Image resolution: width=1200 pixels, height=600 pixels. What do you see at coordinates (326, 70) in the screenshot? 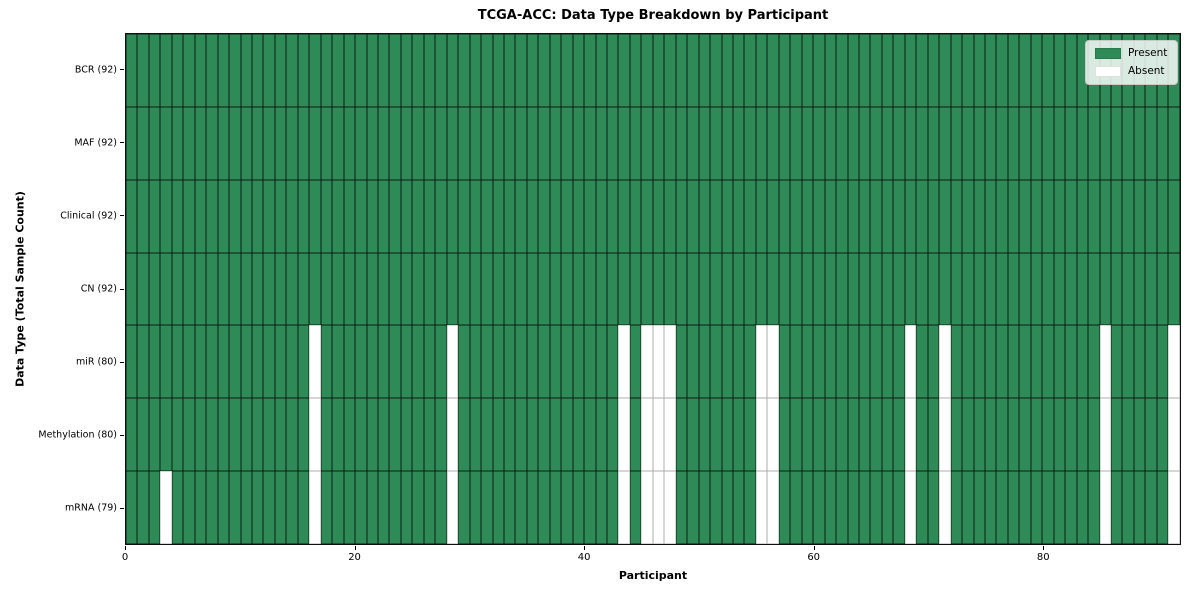
I see `cell-bcr-p17` at bounding box center [326, 70].